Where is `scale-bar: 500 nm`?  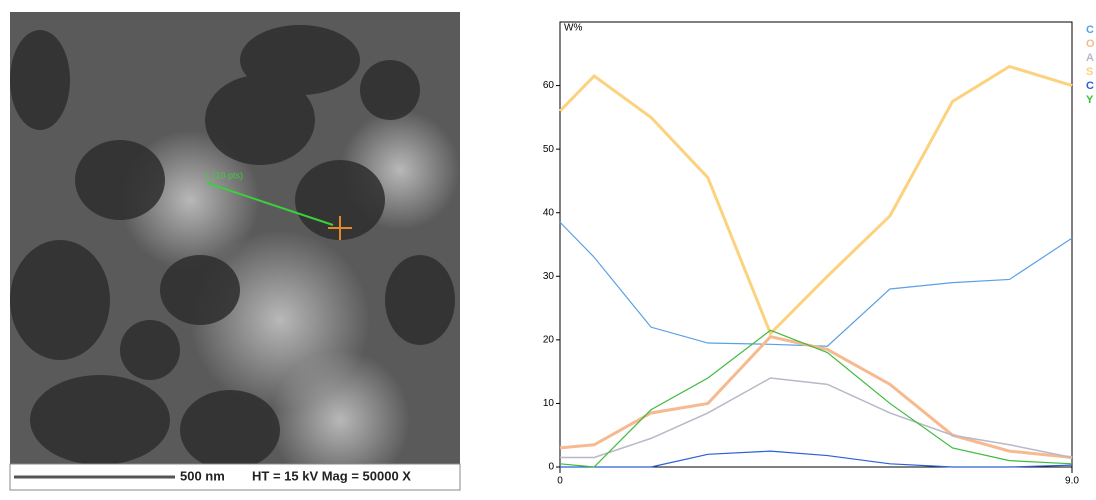
scale-bar: 500 nm is located at coordinates (202, 475).